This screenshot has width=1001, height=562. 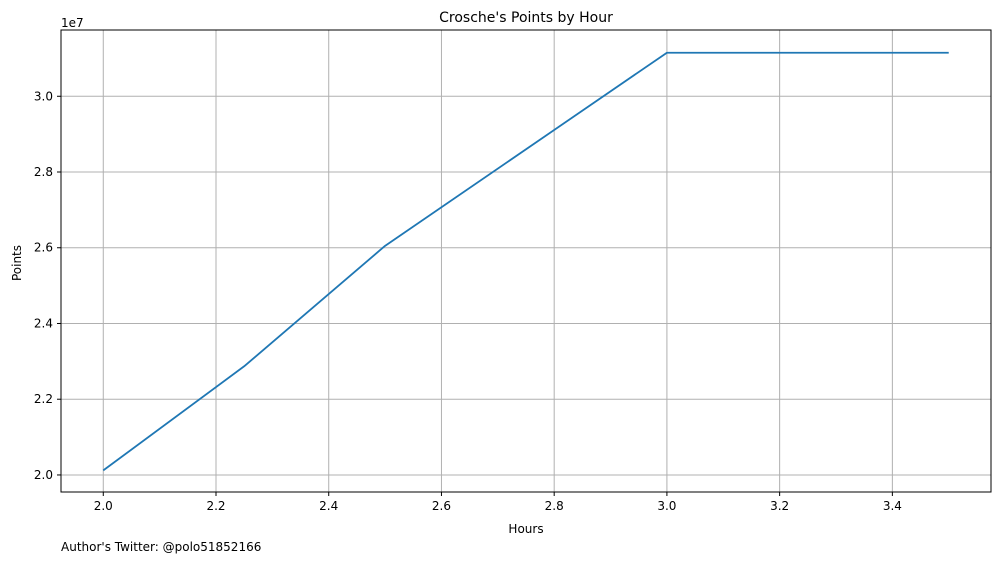 What do you see at coordinates (161, 547) in the screenshot?
I see `author-twitter-note: Author's Twitter: @polo51852166` at bounding box center [161, 547].